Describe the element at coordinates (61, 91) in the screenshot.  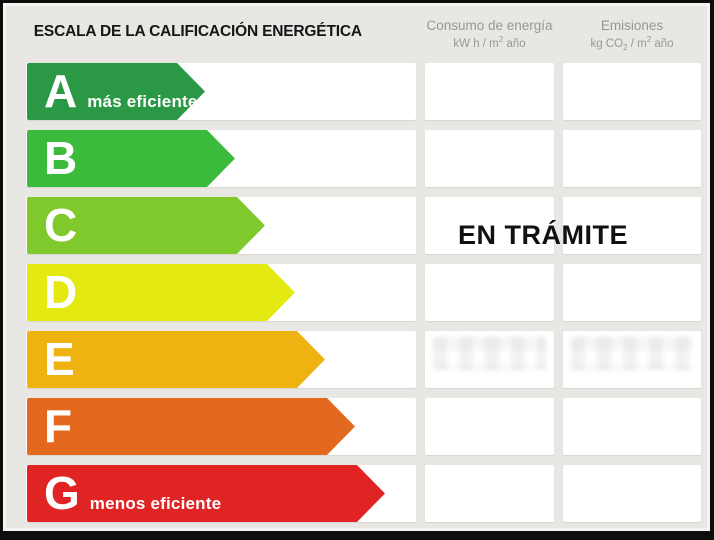
I see `rating-letter-A: A` at that location.